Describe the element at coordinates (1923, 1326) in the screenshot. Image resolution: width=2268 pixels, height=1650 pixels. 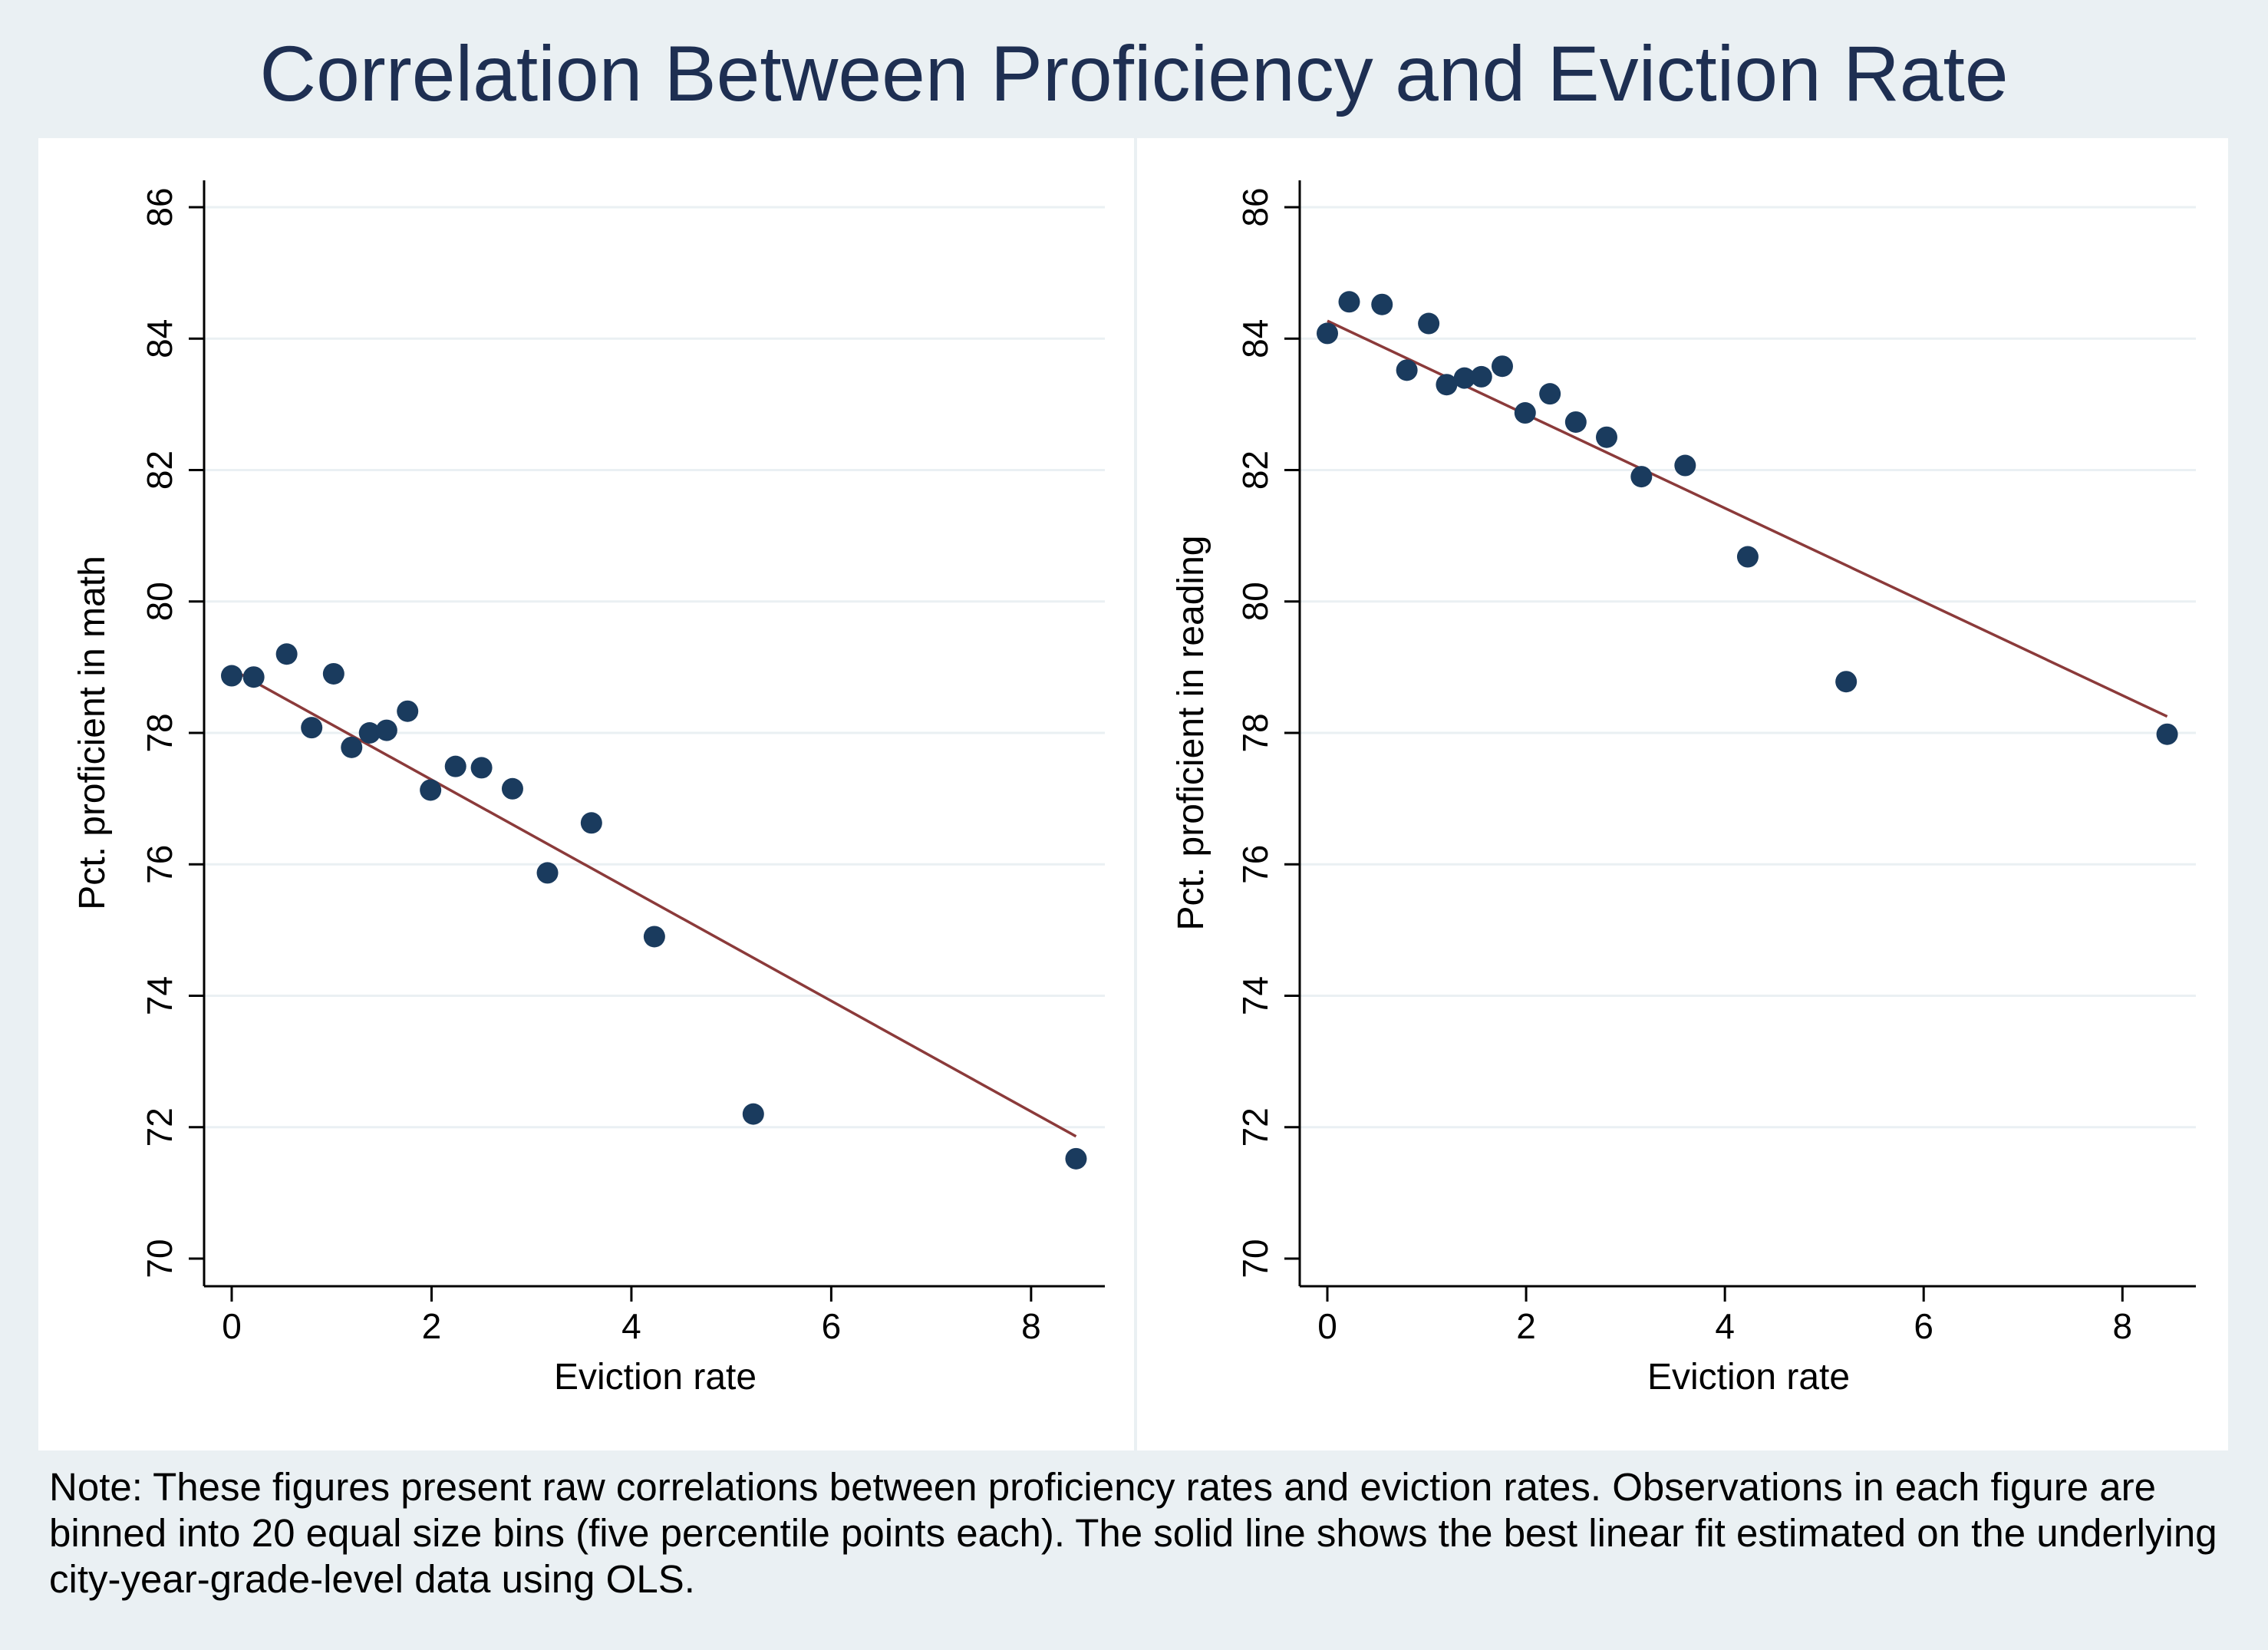
I see `reading-x-tick-label: 6` at that location.